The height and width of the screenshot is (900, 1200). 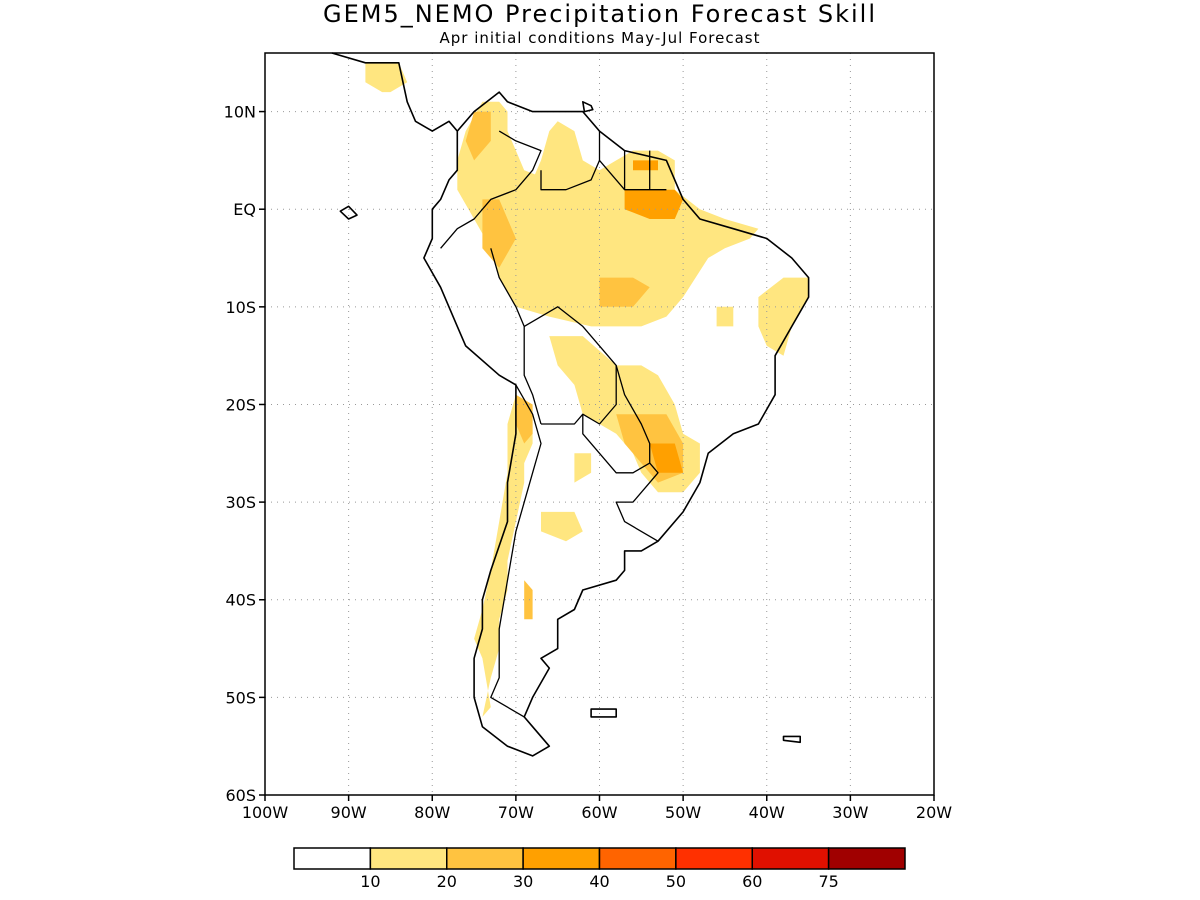 I want to click on colorbar-label: 20, so click(x=447, y=881).